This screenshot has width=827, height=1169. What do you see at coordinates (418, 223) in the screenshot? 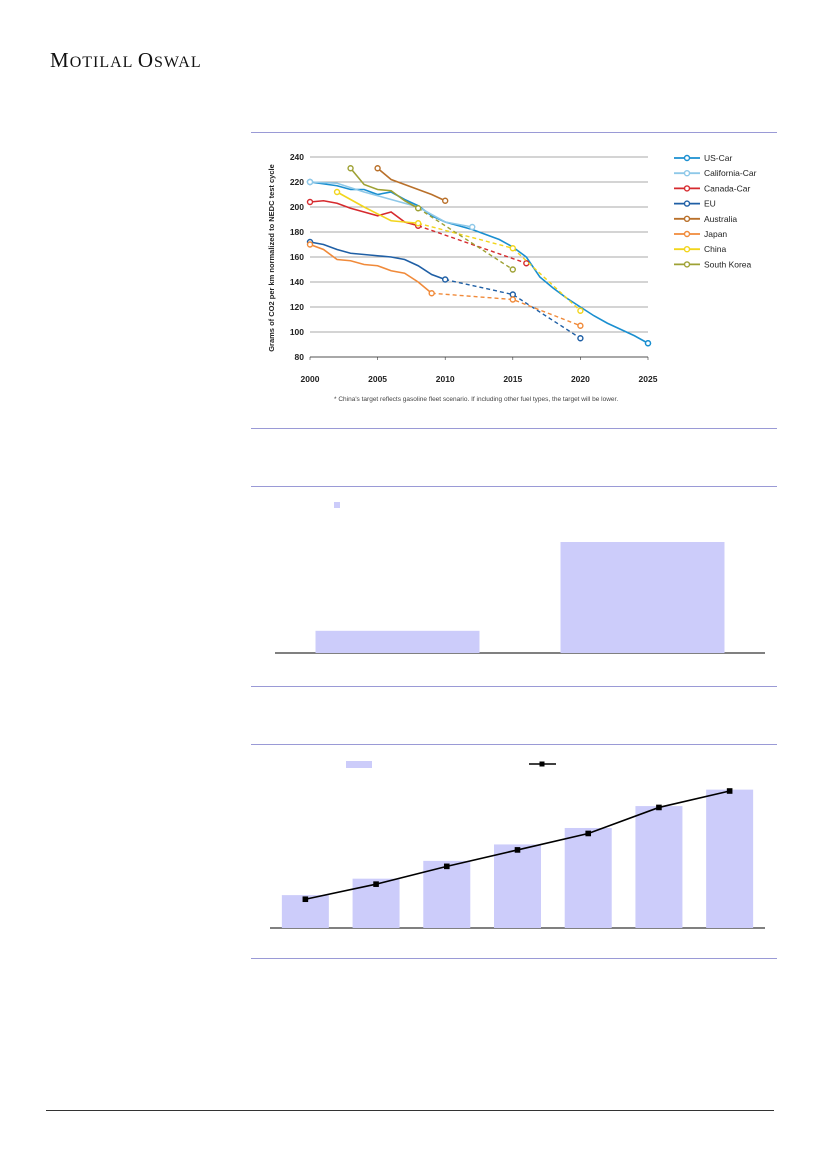
I see `series-joint-marker-china` at bounding box center [418, 223].